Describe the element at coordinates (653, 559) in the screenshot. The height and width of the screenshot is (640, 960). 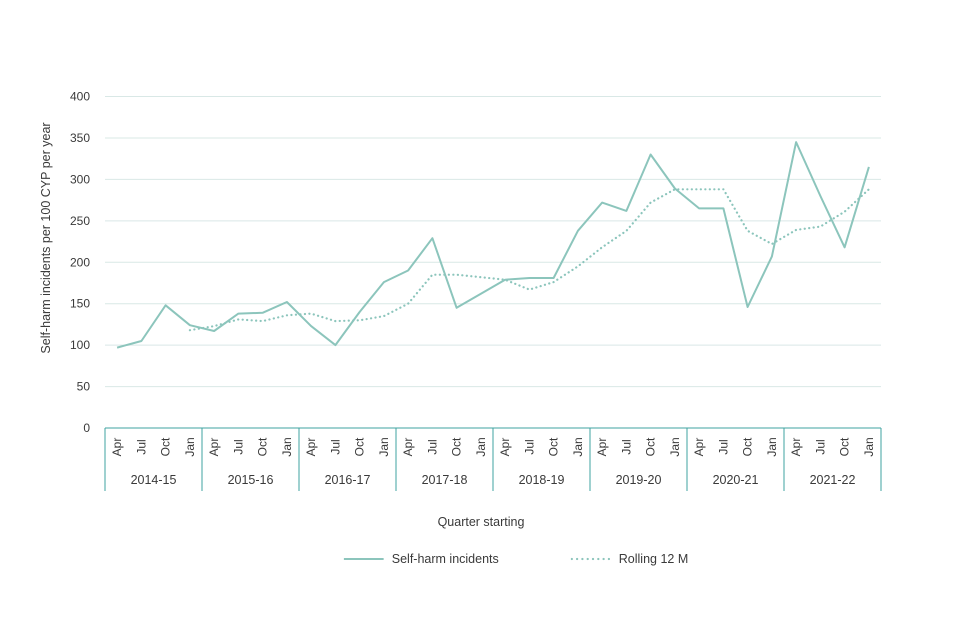
I see `legend-label-rolling-12m: Rolling 12 M` at that location.